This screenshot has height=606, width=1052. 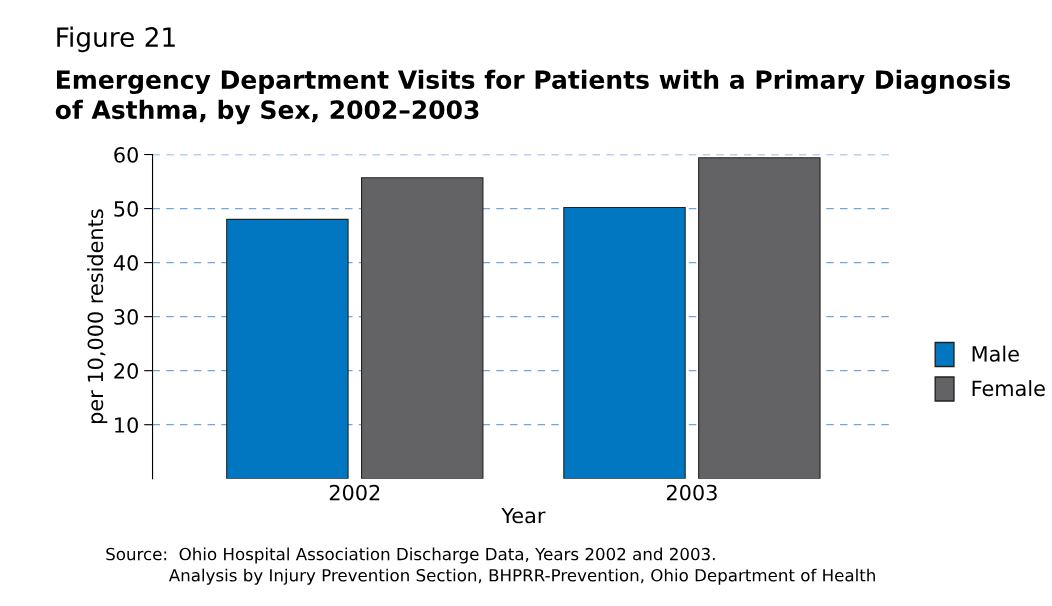 I want to click on x-tick-label: 2002, so click(x=354, y=492).